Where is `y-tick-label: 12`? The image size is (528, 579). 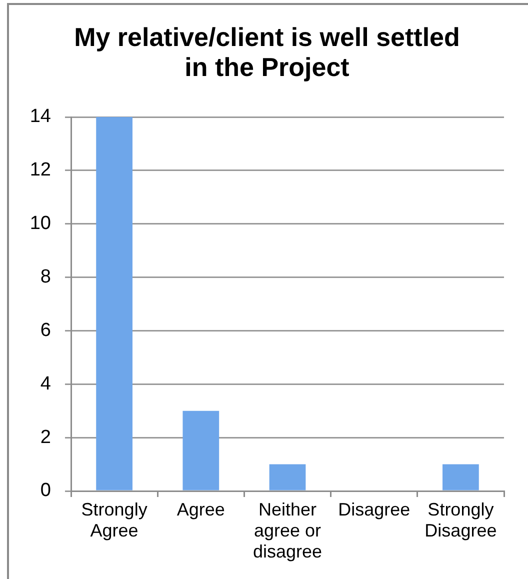
y-tick-label: 12 is located at coordinates (40, 170).